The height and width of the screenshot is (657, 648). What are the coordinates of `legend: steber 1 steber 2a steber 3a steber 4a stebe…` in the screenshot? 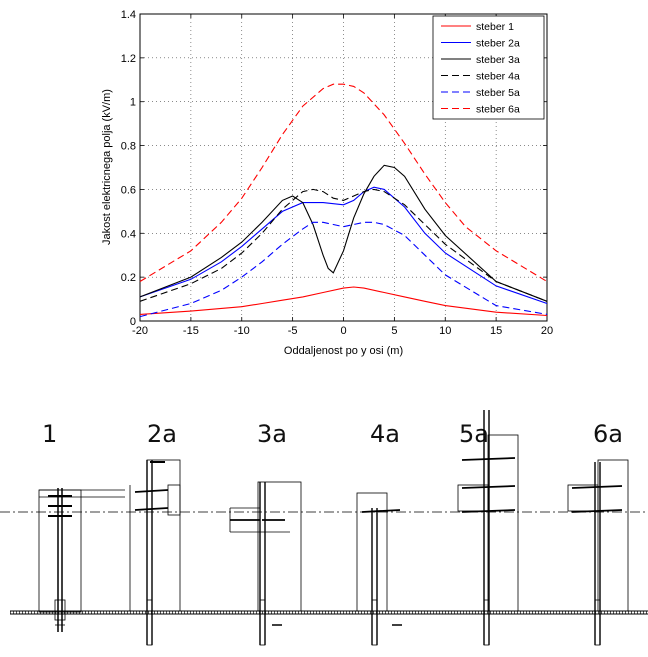 It's located at (488, 67).